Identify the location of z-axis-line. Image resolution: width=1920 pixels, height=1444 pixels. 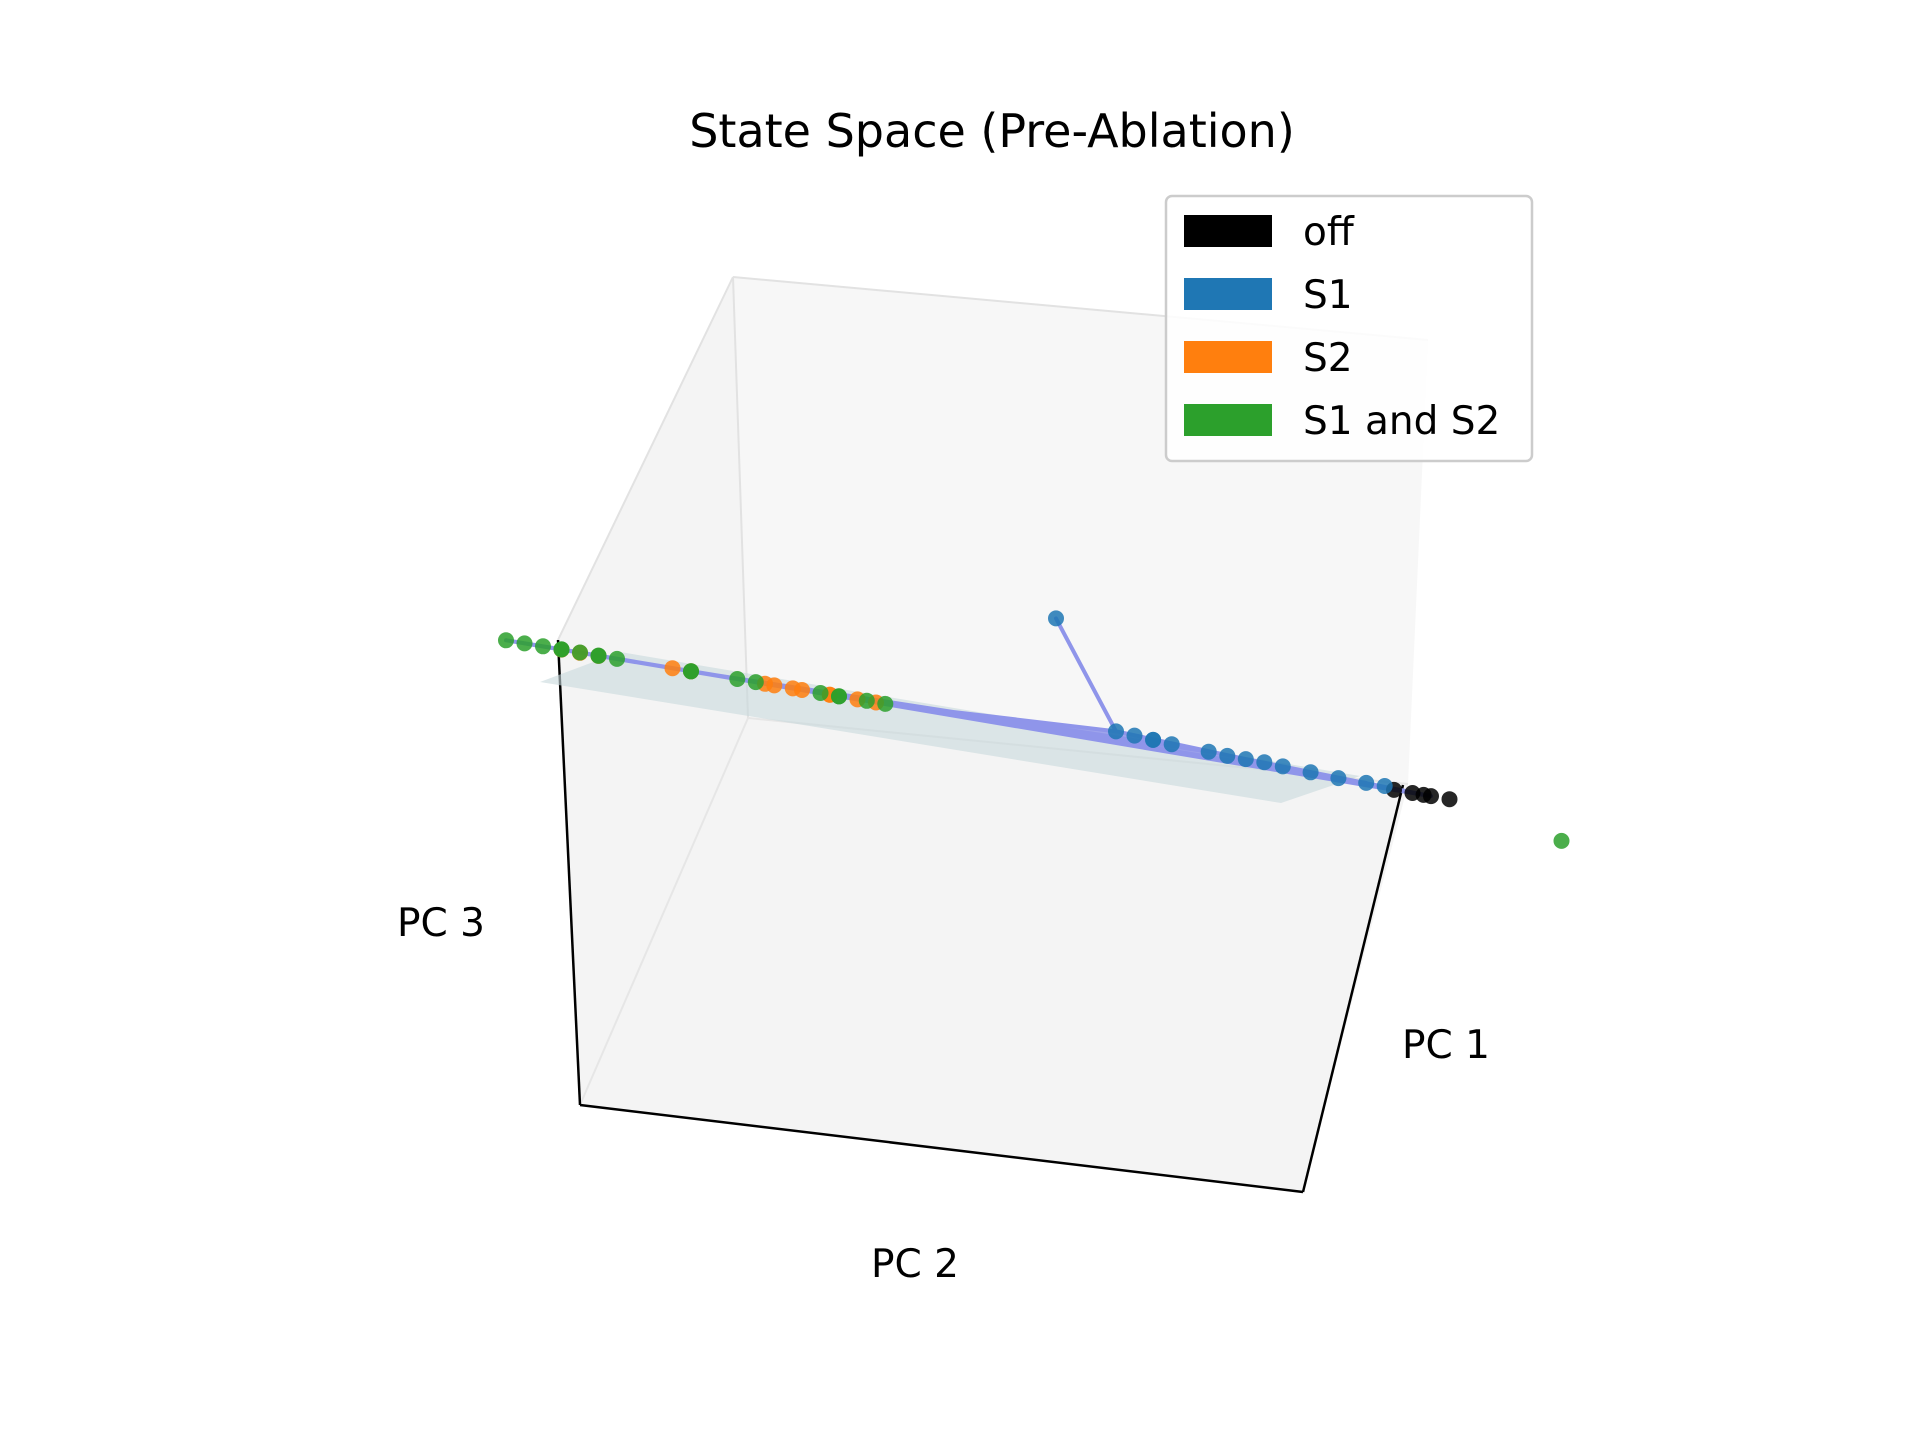
(569, 872).